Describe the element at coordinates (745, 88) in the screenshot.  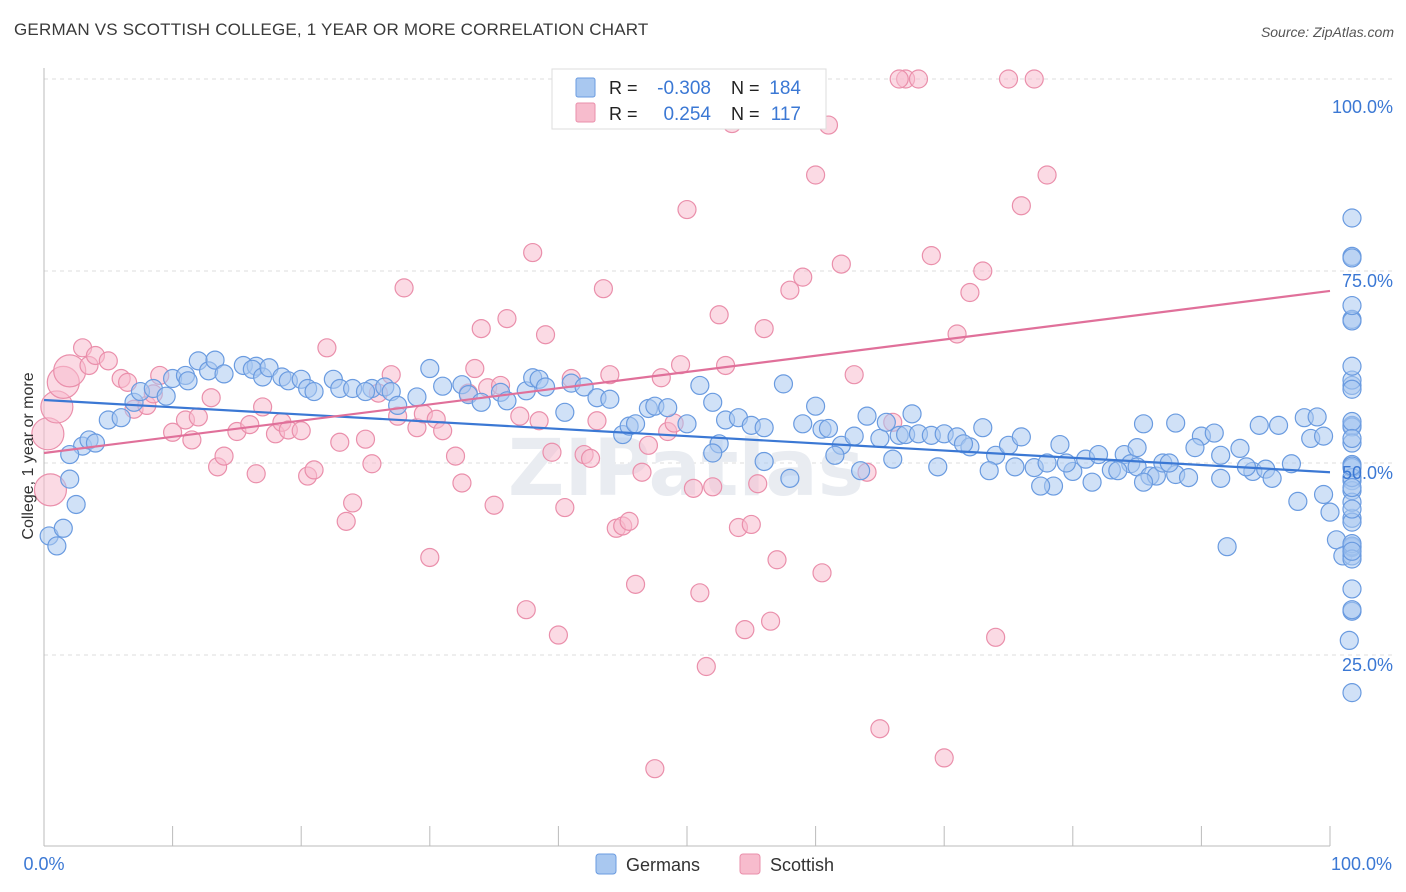
I see `germans-n-label: N =` at that location.